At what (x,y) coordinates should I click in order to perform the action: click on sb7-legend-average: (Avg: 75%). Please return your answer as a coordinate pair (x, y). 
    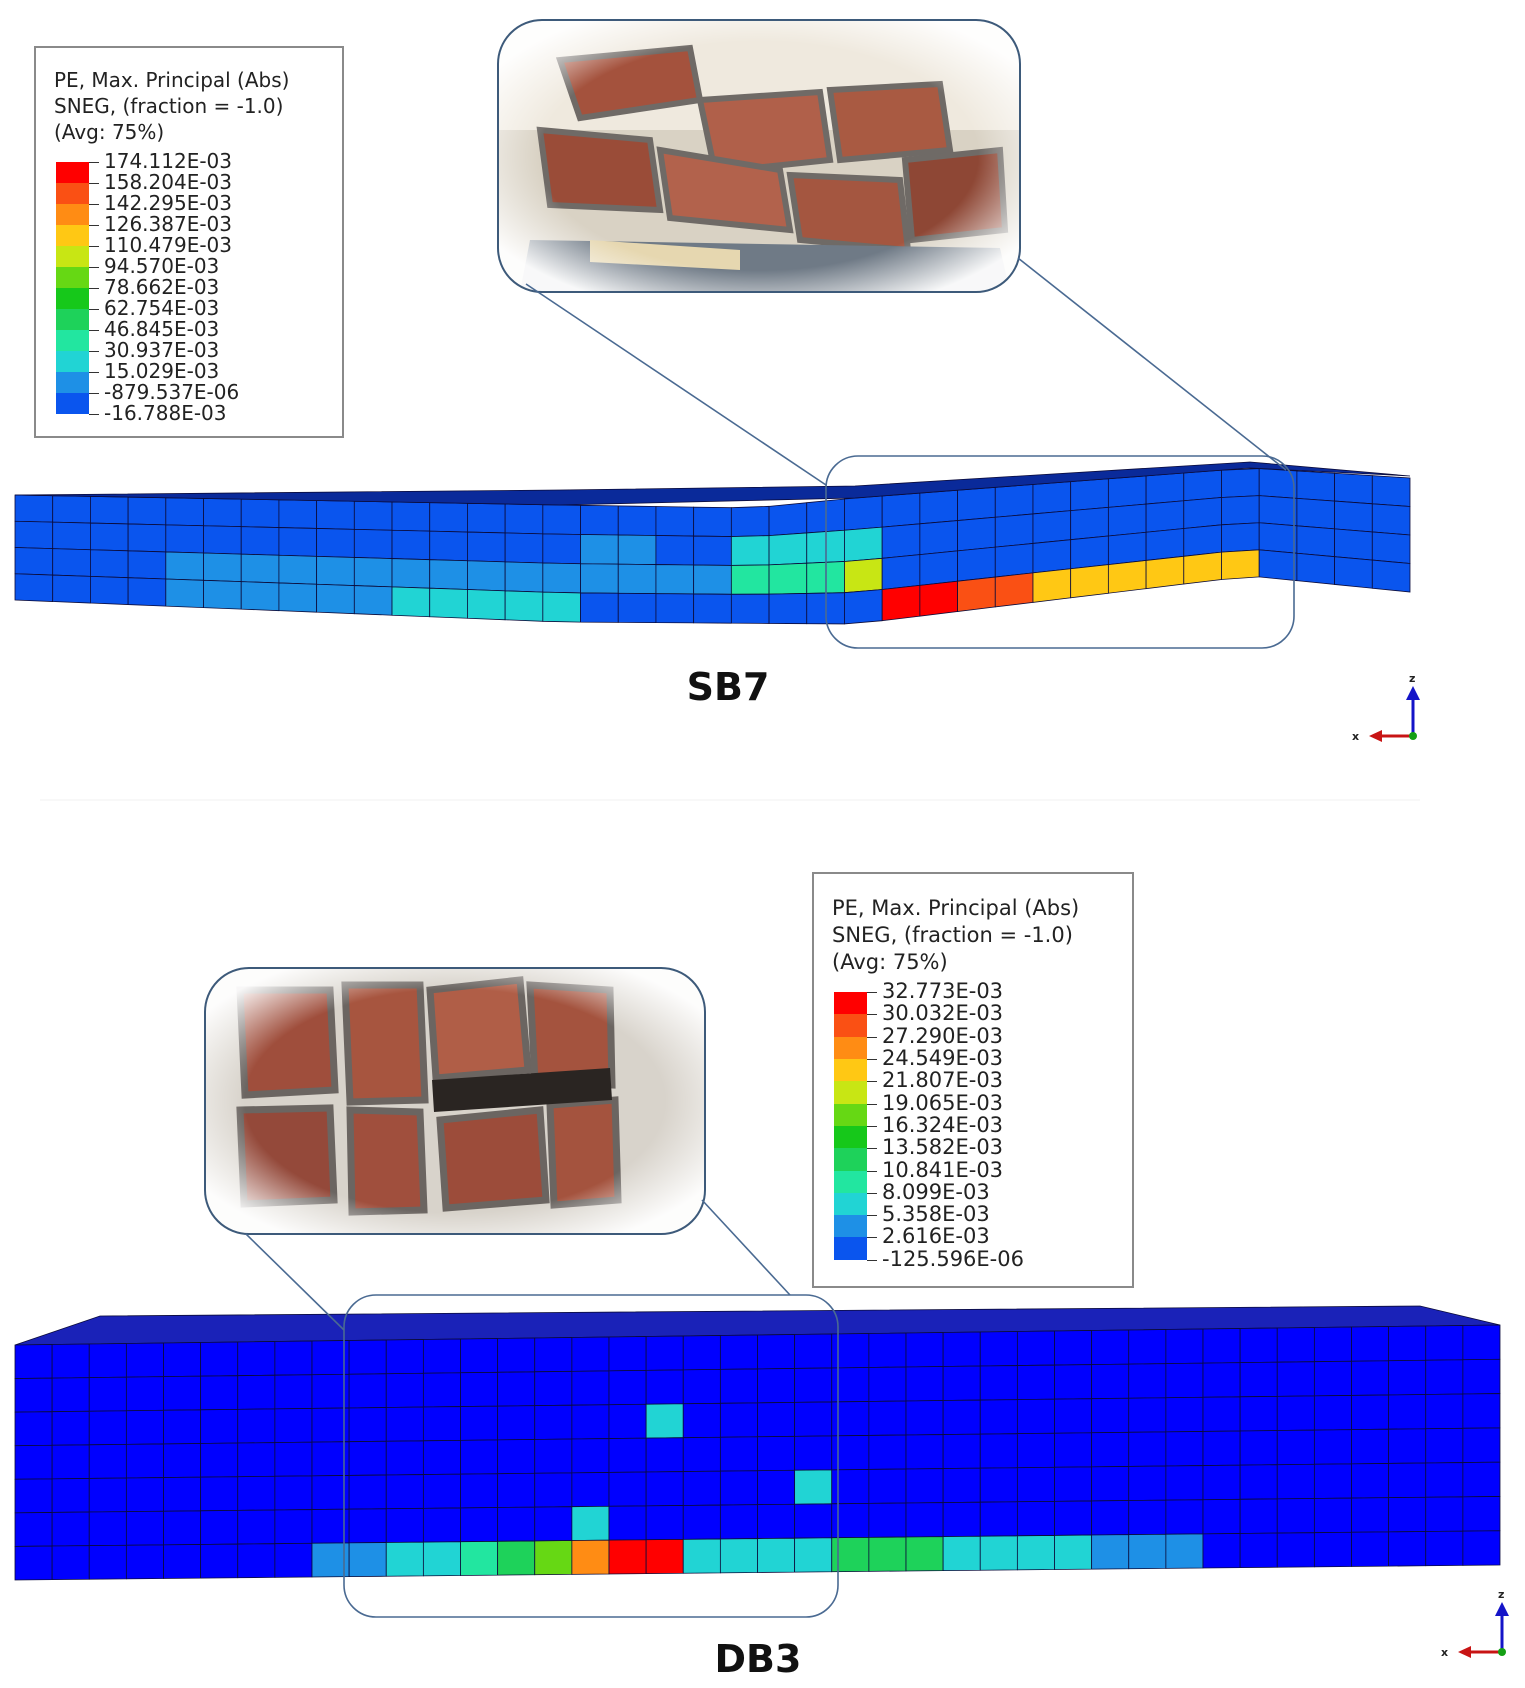
    Looking at the image, I should click on (109, 132).